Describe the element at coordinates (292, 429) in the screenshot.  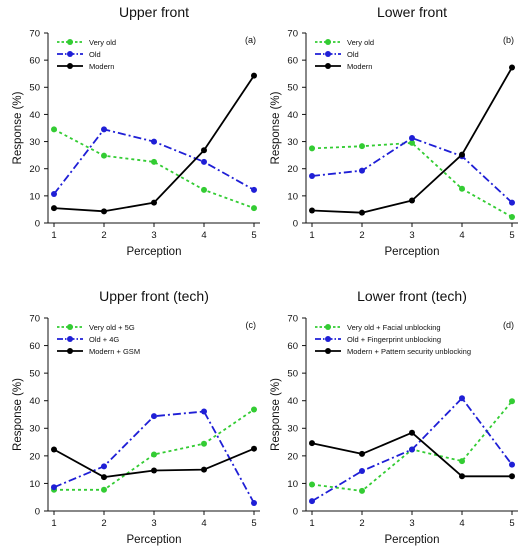
I see `y-tick-label: 30` at that location.